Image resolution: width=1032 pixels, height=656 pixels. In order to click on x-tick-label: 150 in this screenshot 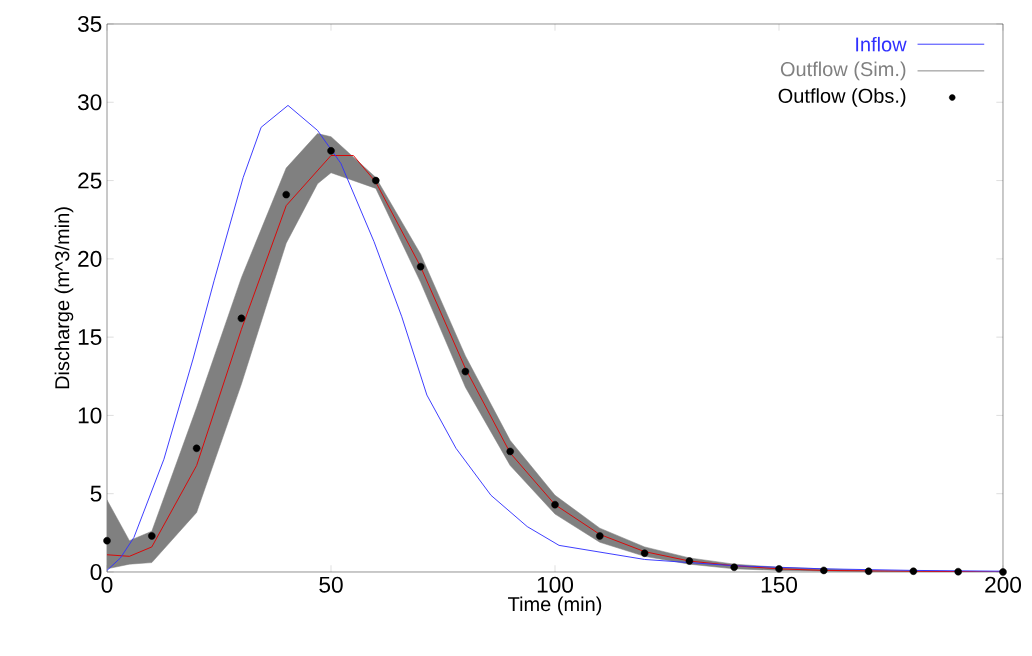, I will do `click(779, 584)`.